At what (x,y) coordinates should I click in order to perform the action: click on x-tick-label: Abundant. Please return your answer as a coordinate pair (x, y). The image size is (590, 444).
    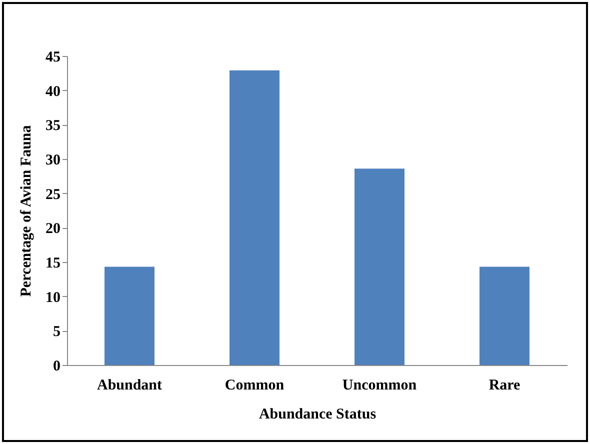
    Looking at the image, I should click on (129, 386).